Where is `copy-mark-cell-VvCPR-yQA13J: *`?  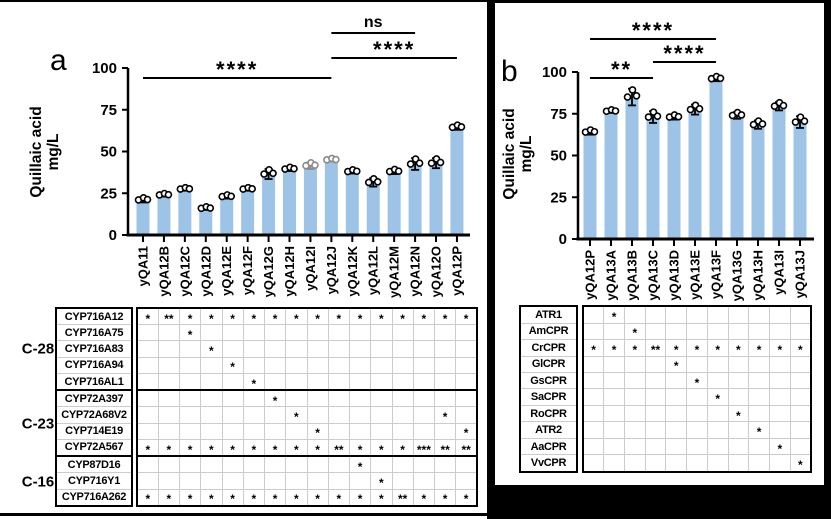
copy-mark-cell-VvCPR-yQA13J: * is located at coordinates (800, 463).